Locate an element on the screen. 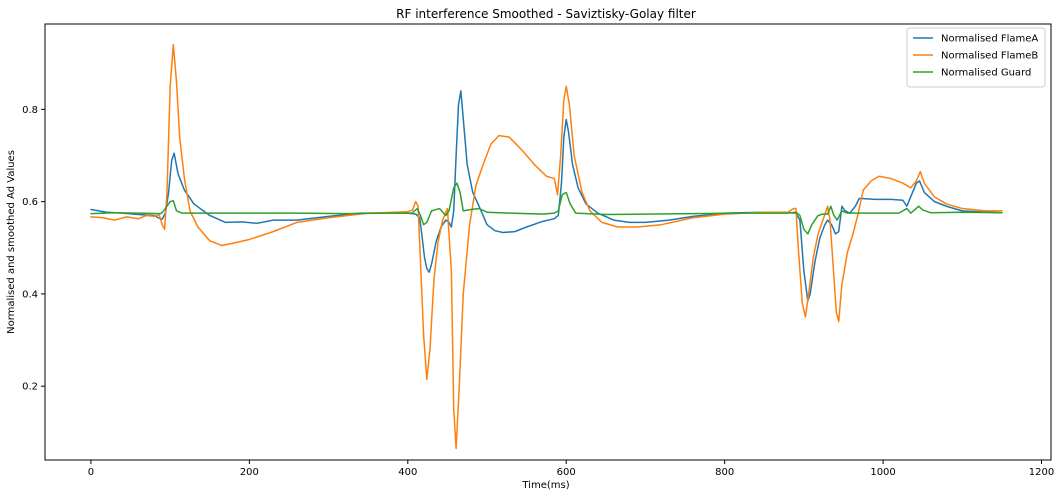 This screenshot has height=496, width=1063. x-tick-label: 0 is located at coordinates (91, 472).